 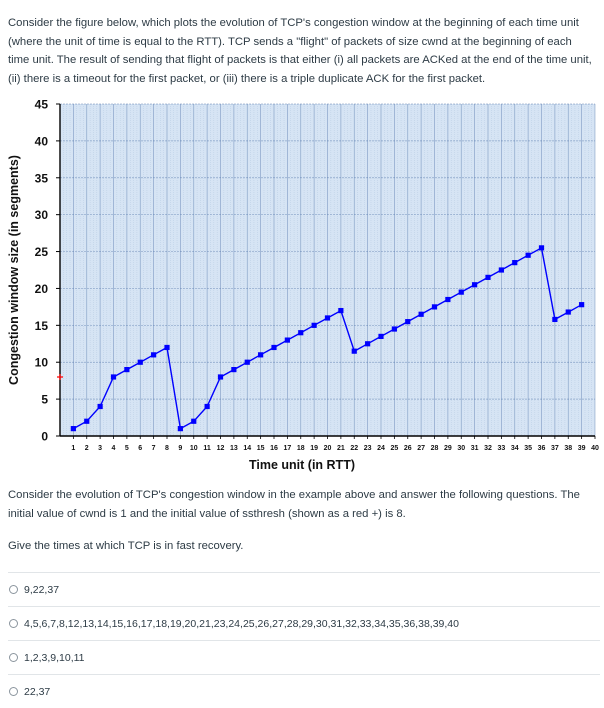 What do you see at coordinates (42, 215) in the screenshot?
I see `y-tick-label: 30` at bounding box center [42, 215].